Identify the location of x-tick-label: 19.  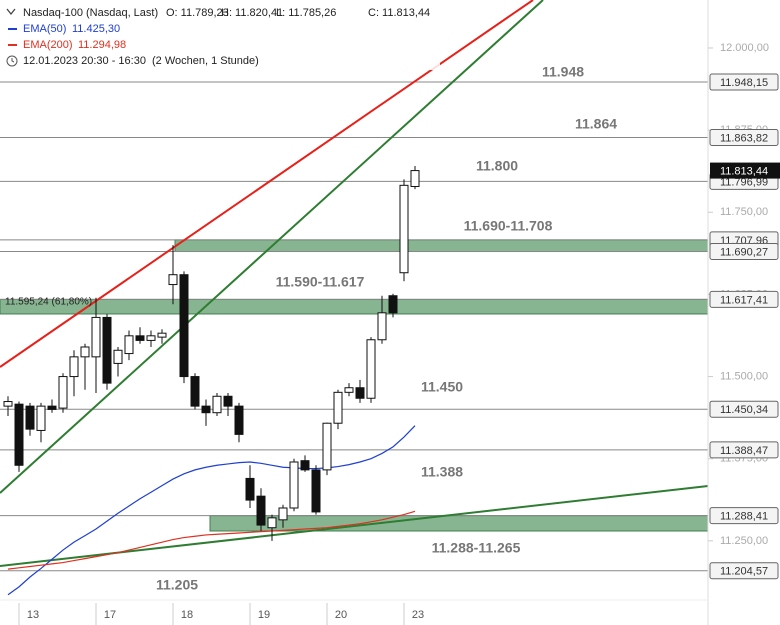
(264, 615).